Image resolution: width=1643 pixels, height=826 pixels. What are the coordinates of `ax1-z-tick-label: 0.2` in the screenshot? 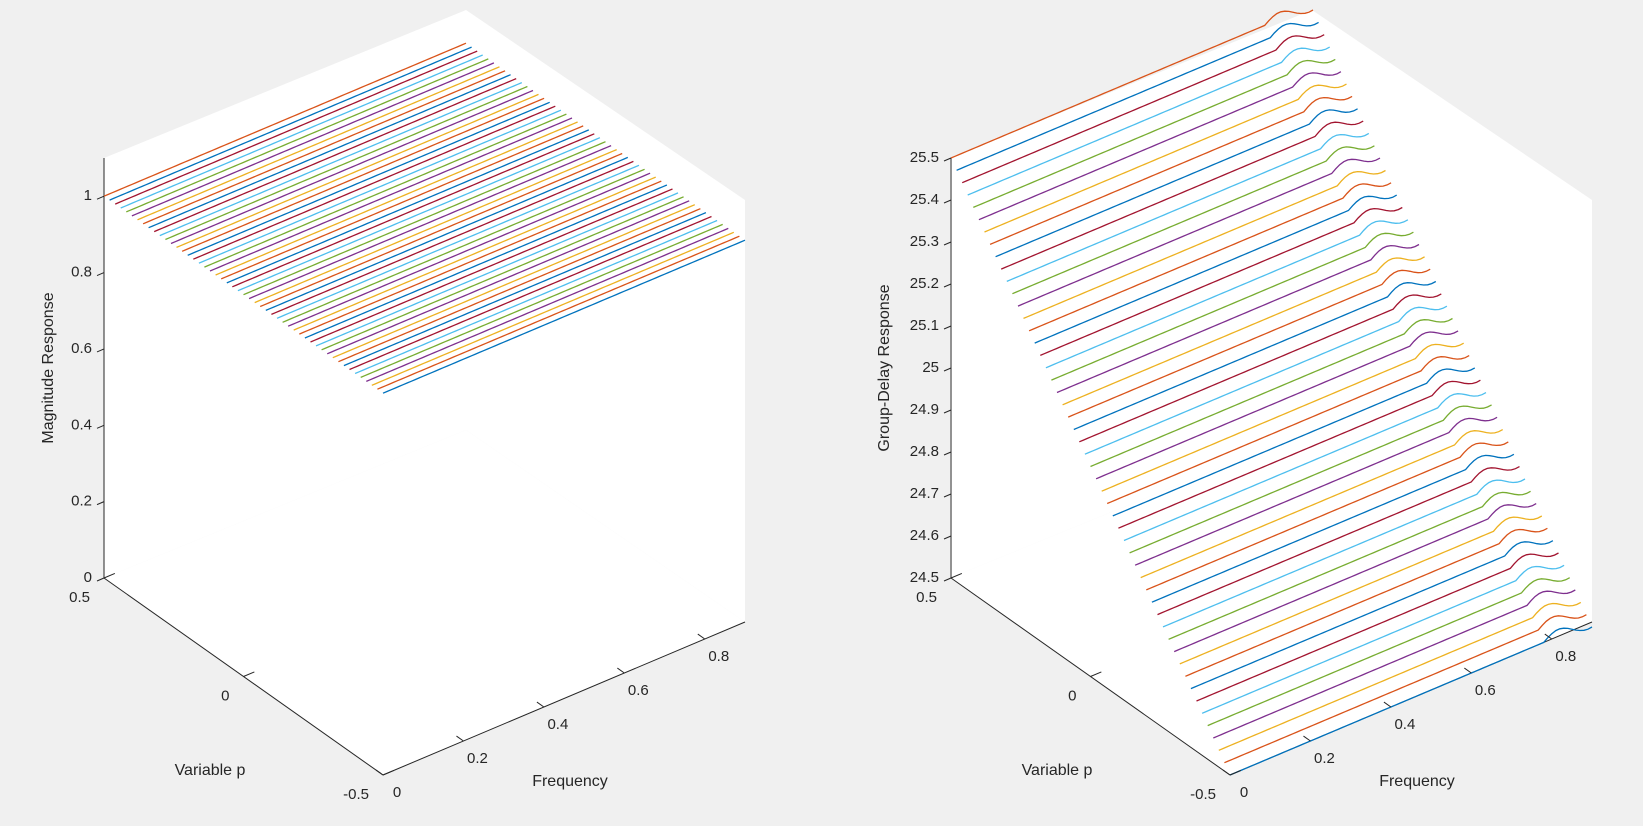 It's located at (81, 501).